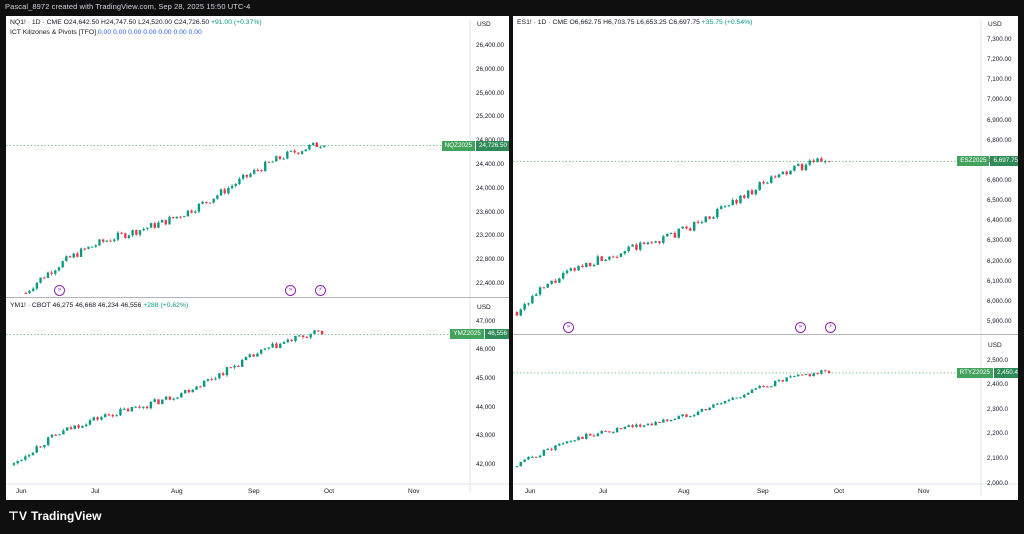 This screenshot has width=1024, height=534. Describe the element at coordinates (998, 360) in the screenshot. I see `rty-price-tick: 2,500.0` at that location.